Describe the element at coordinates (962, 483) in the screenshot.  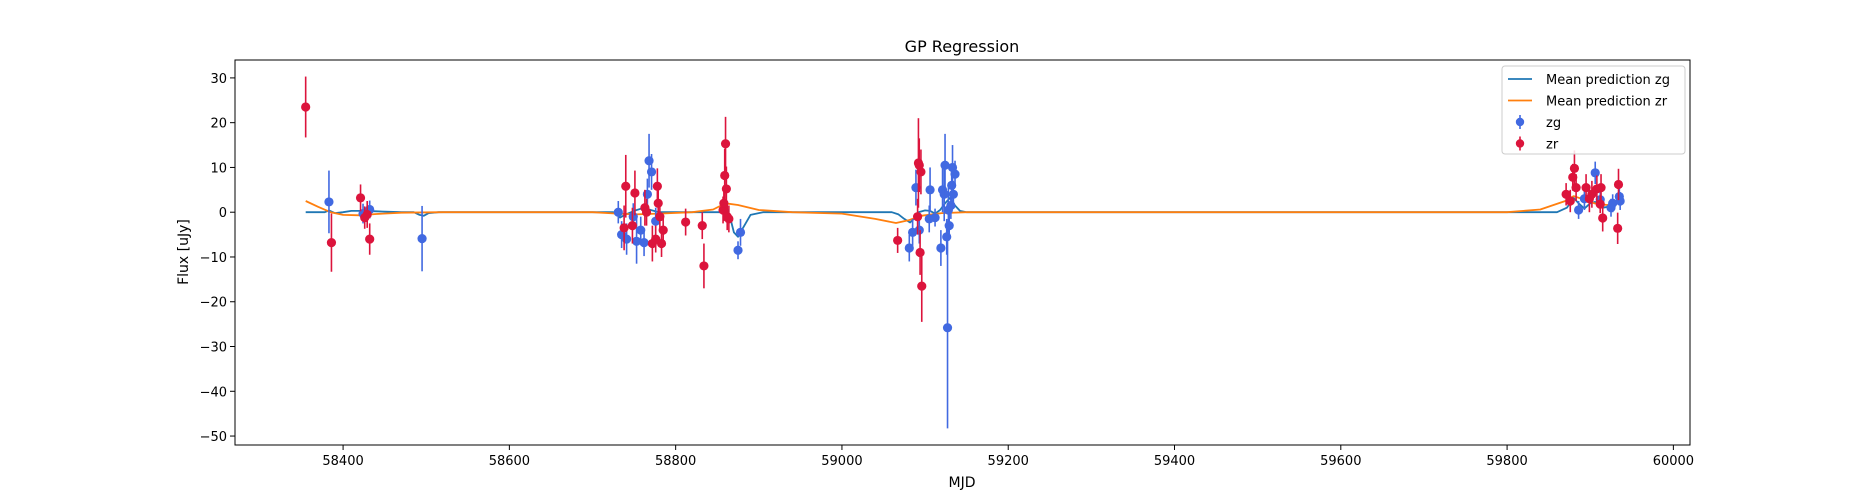
I see `x-axis-label: MJD` at that location.